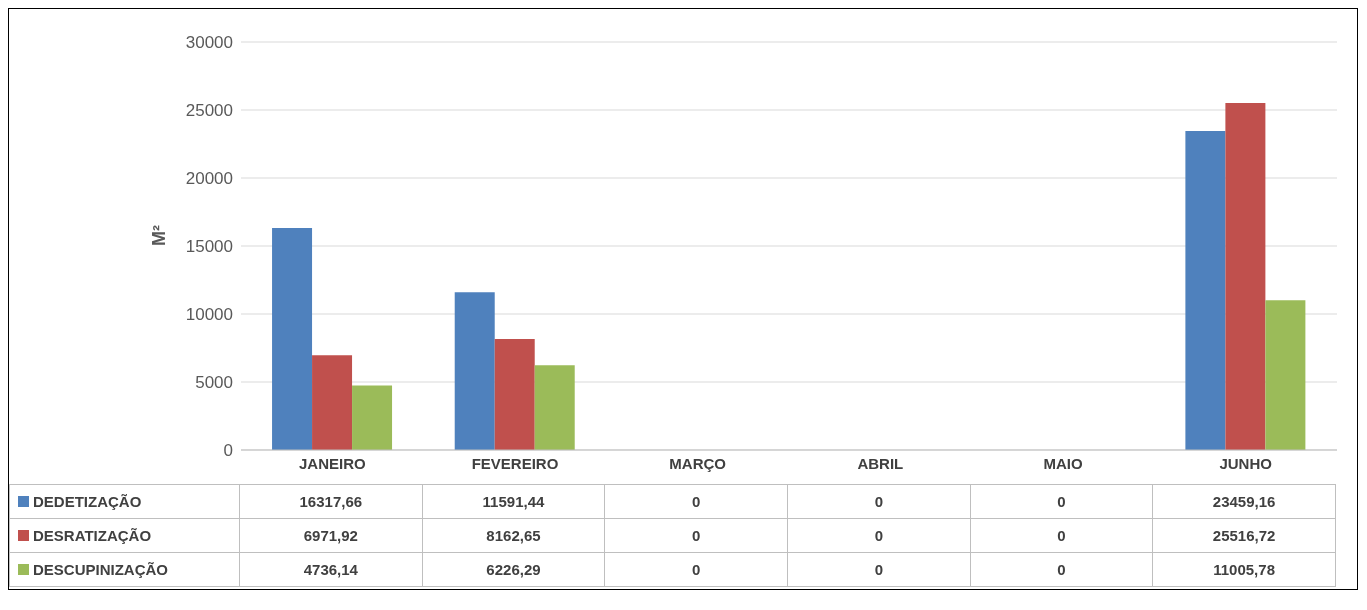 The image size is (1367, 610). Describe the element at coordinates (124, 569) in the screenshot. I see `legend-label: DESCUPINIZAÇÃO` at that location.